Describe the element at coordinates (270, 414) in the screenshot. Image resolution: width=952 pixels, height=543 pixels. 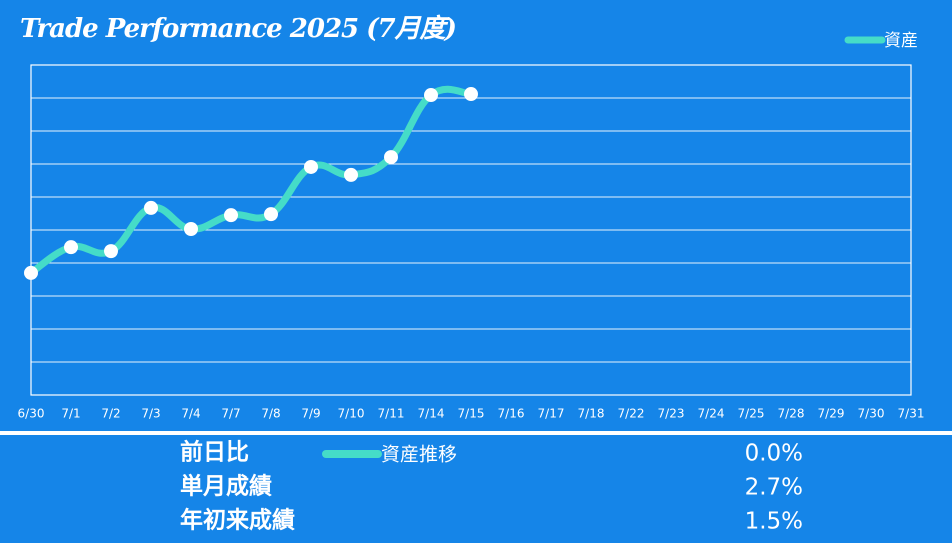
I see `x-tick-label: 7/8` at that location.